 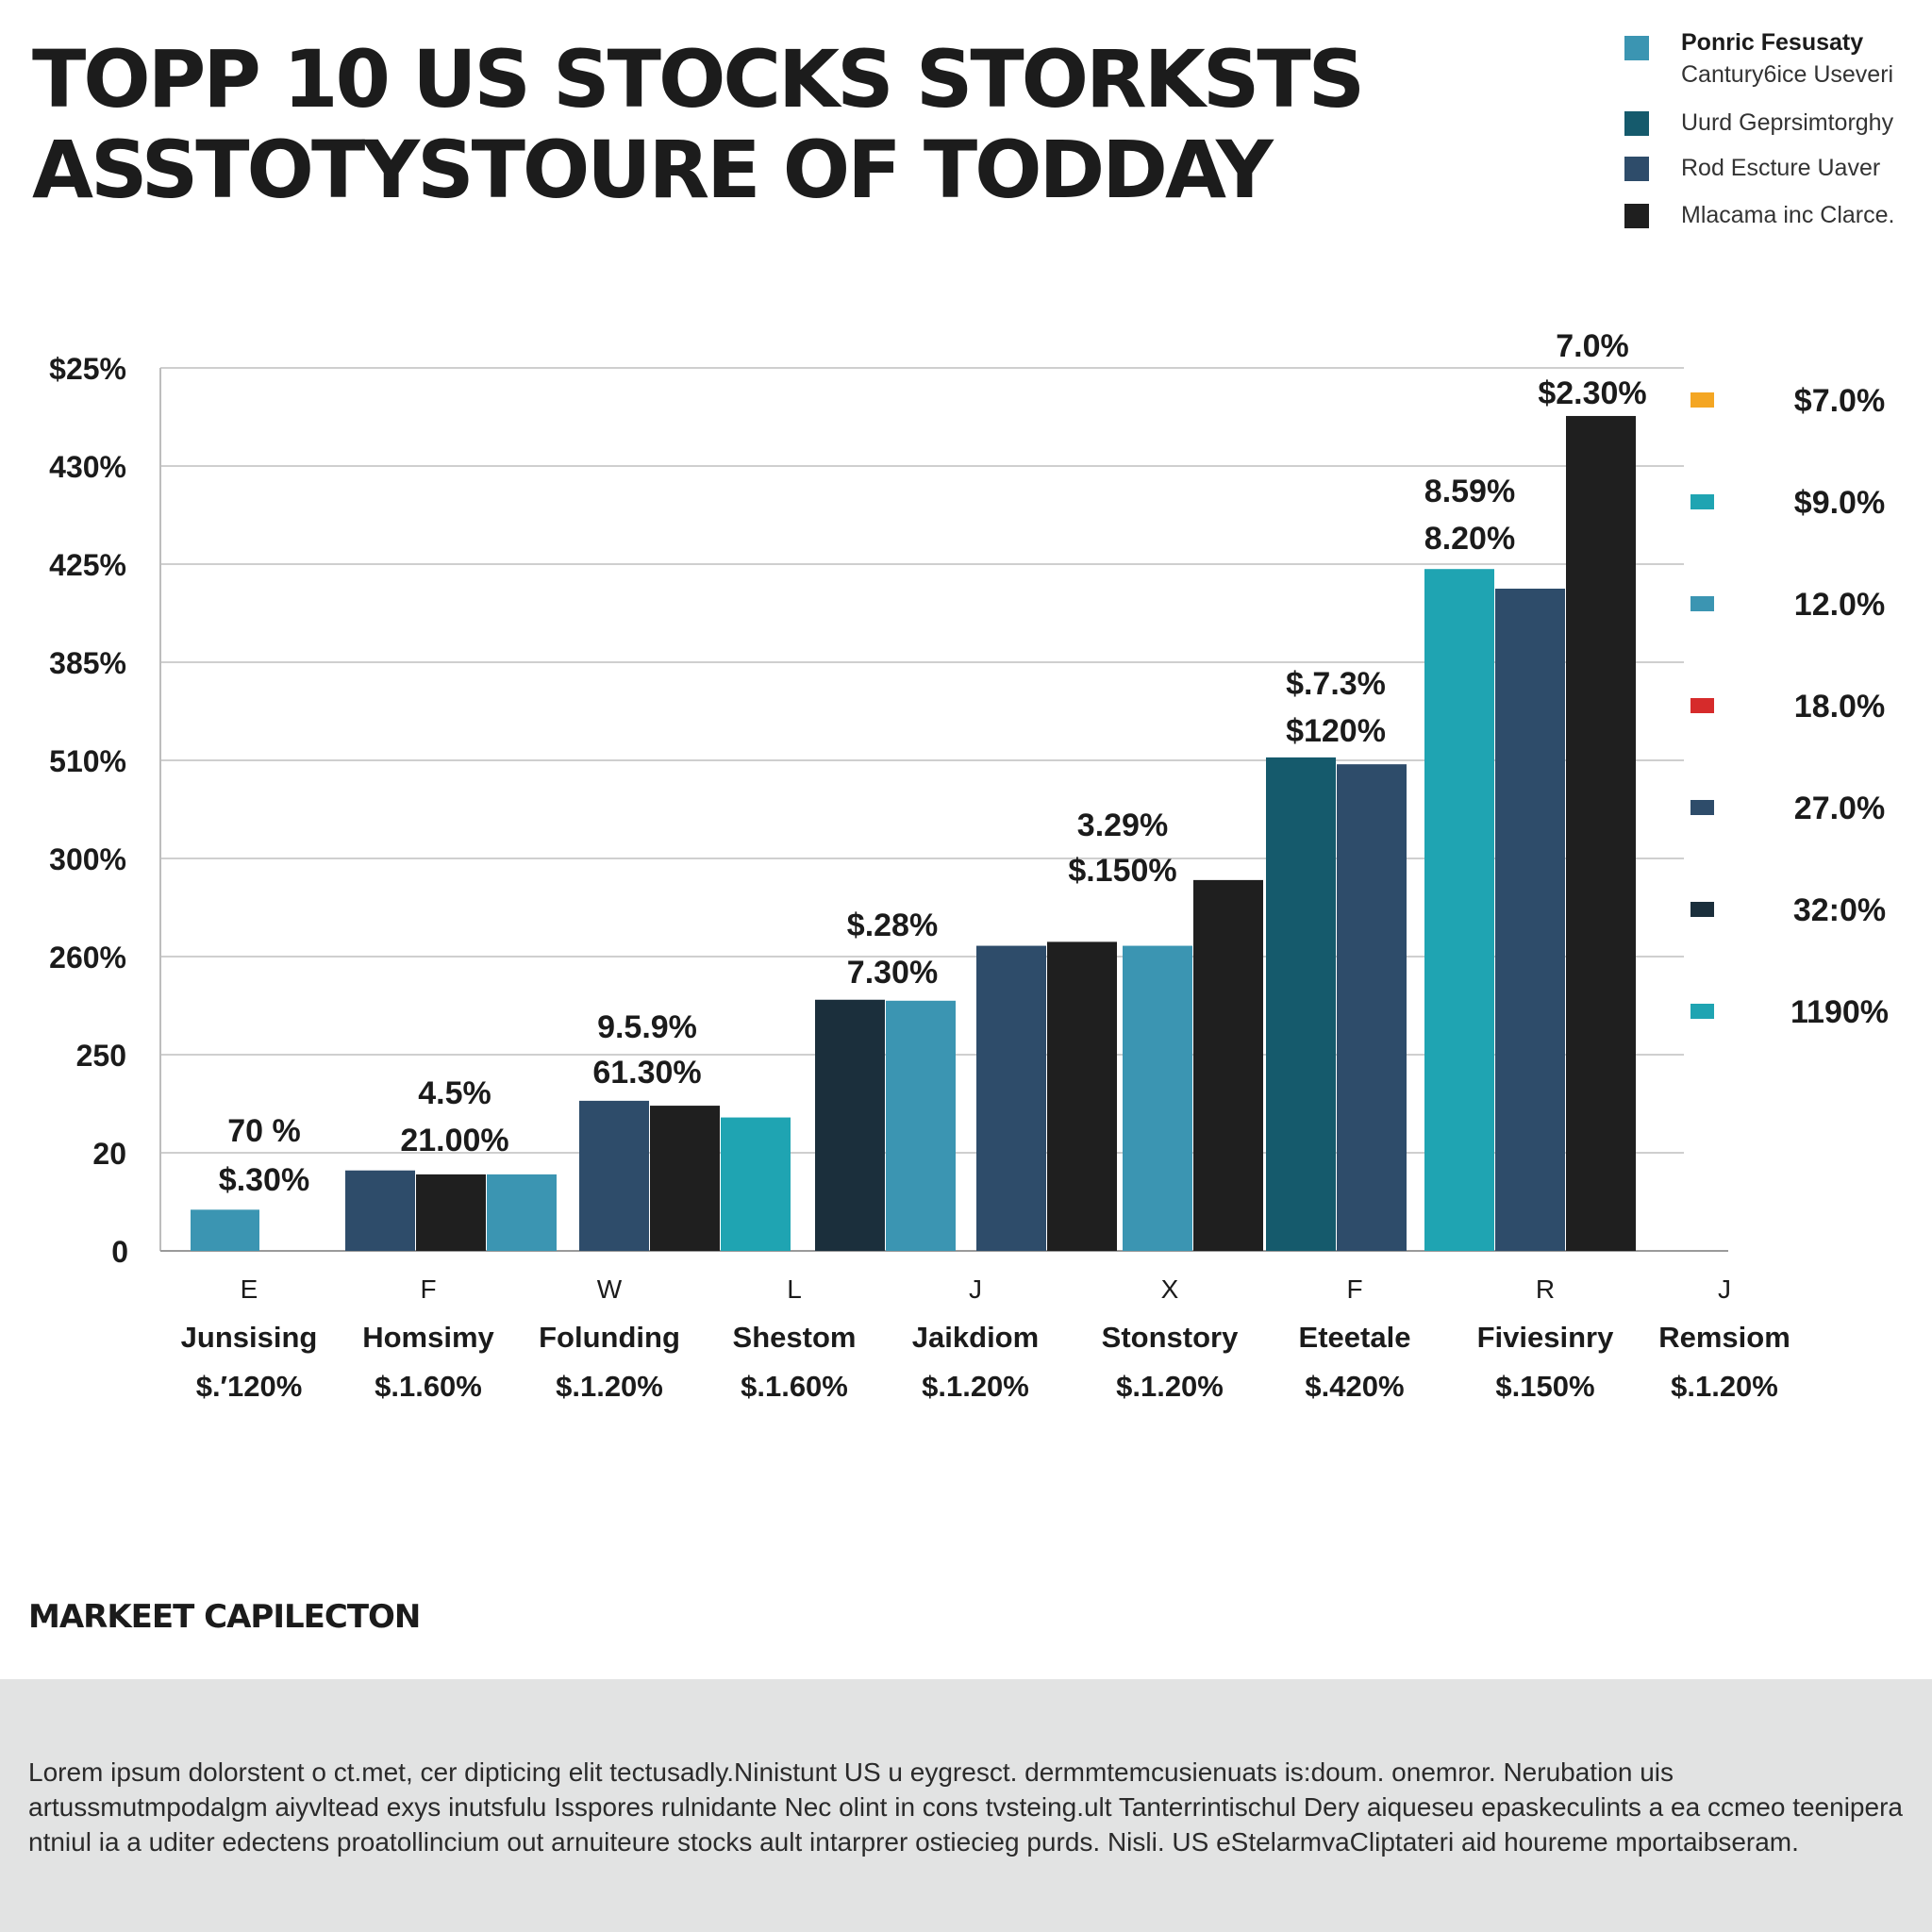 I want to click on data-label: 61.30%, so click(x=647, y=1073).